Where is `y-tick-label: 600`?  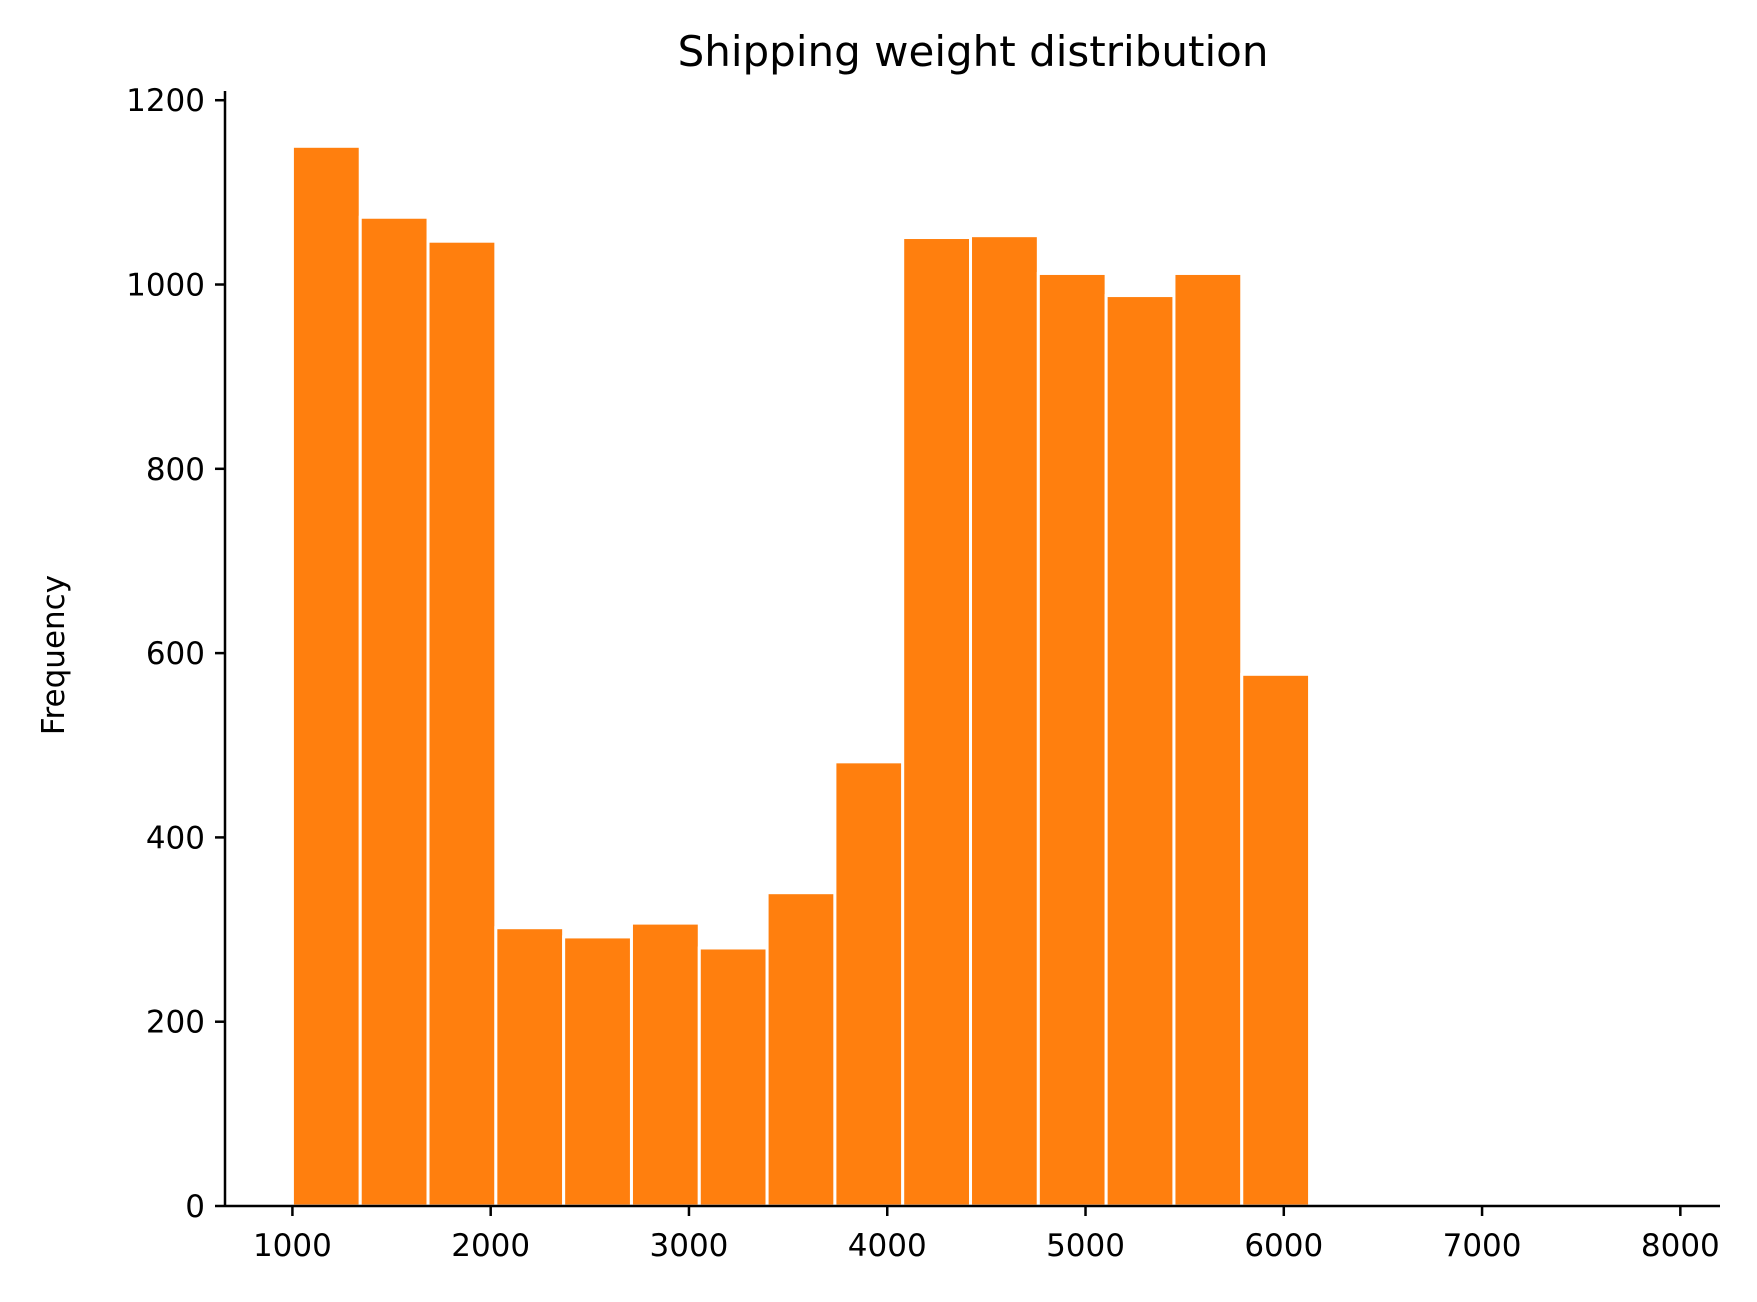
y-tick-label: 600 is located at coordinates (175, 654).